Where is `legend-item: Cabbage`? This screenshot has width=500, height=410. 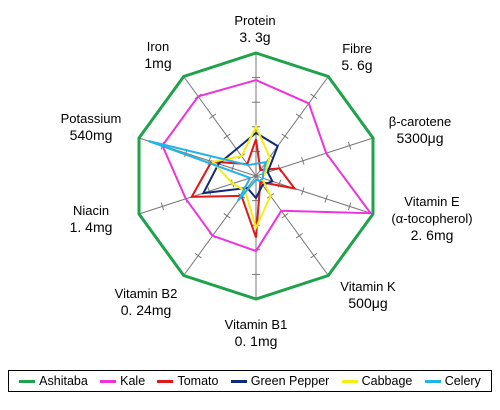
legend-item: Cabbage is located at coordinates (377, 381).